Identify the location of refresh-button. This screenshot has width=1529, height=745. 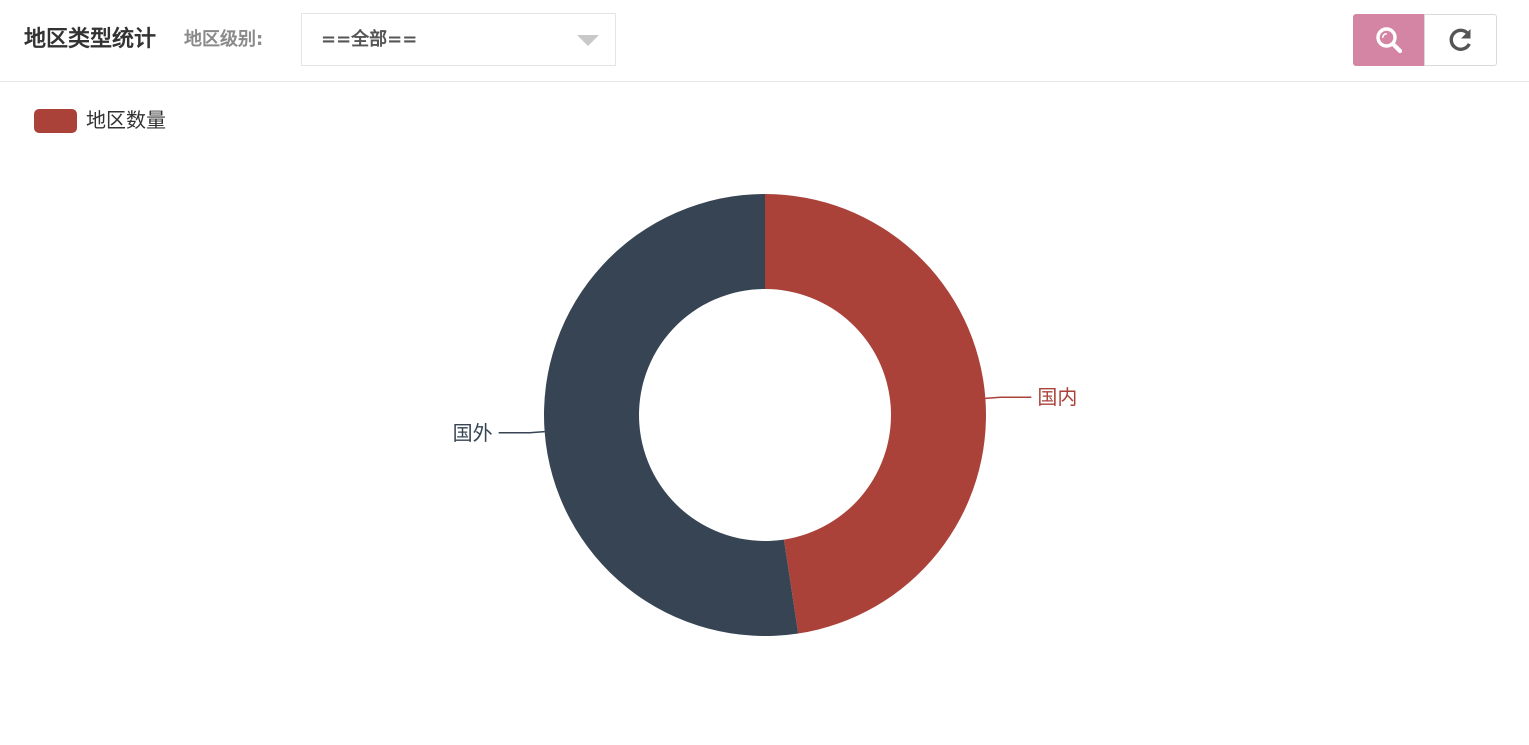
(1460, 40).